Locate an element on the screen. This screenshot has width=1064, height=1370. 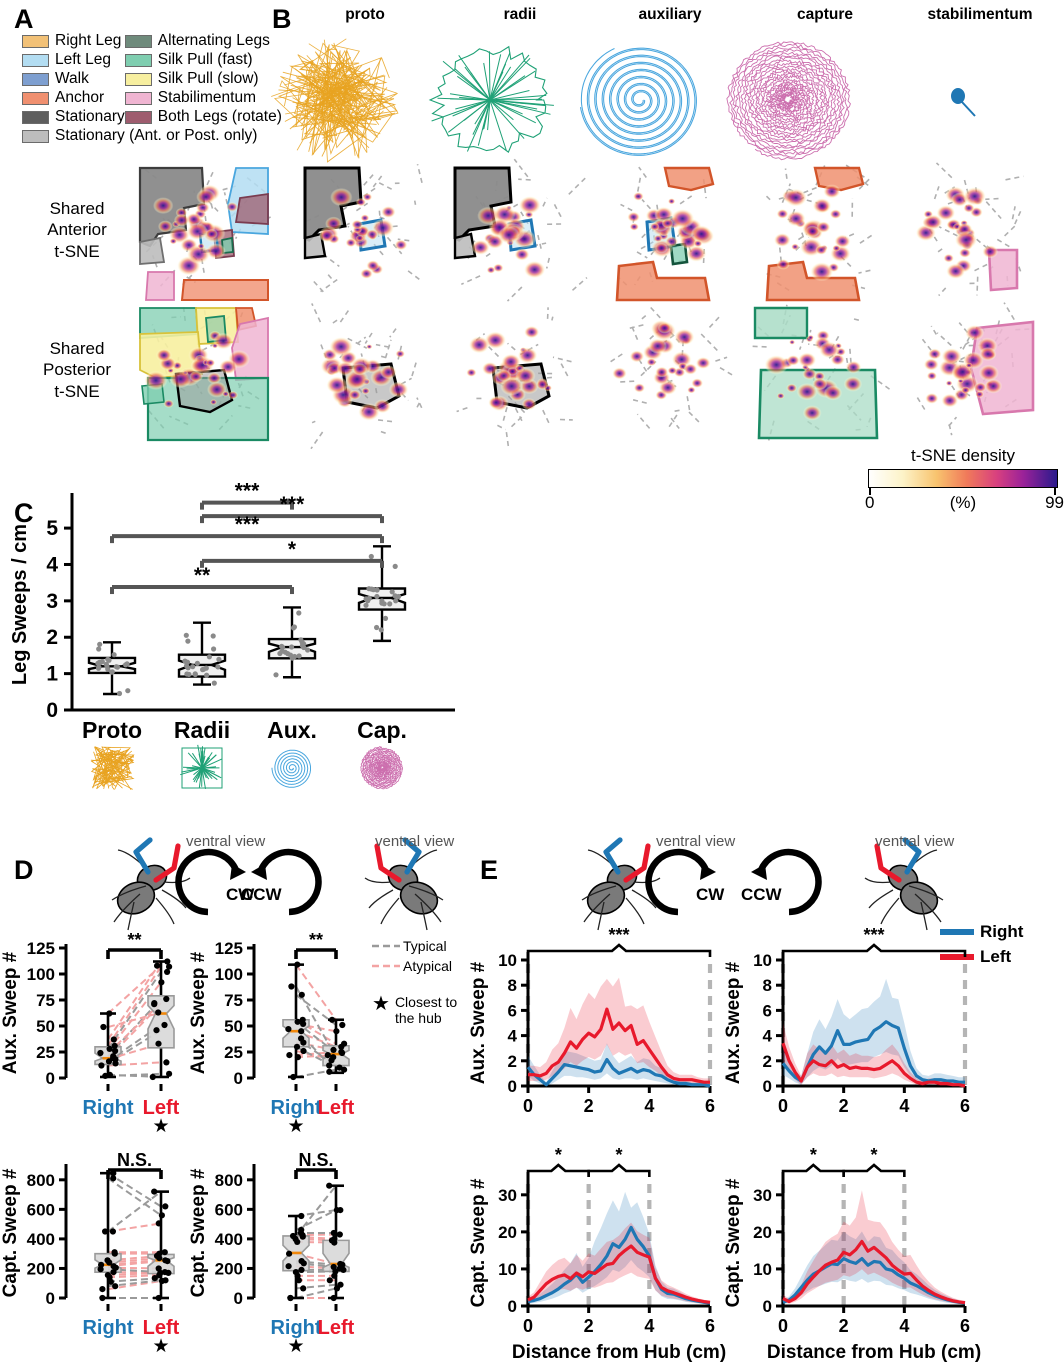
svg-text: 800 is located at coordinates (229, 1180).